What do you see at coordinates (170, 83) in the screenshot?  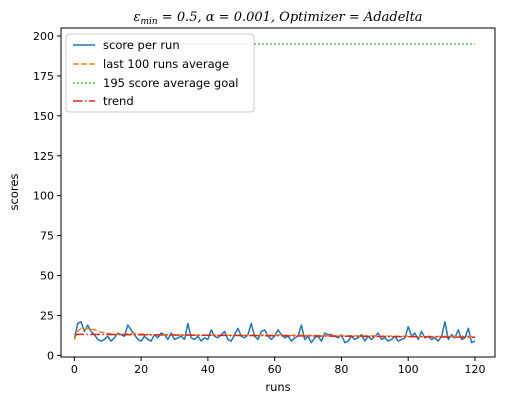 I see `legend-label: 195 score average goal` at bounding box center [170, 83].